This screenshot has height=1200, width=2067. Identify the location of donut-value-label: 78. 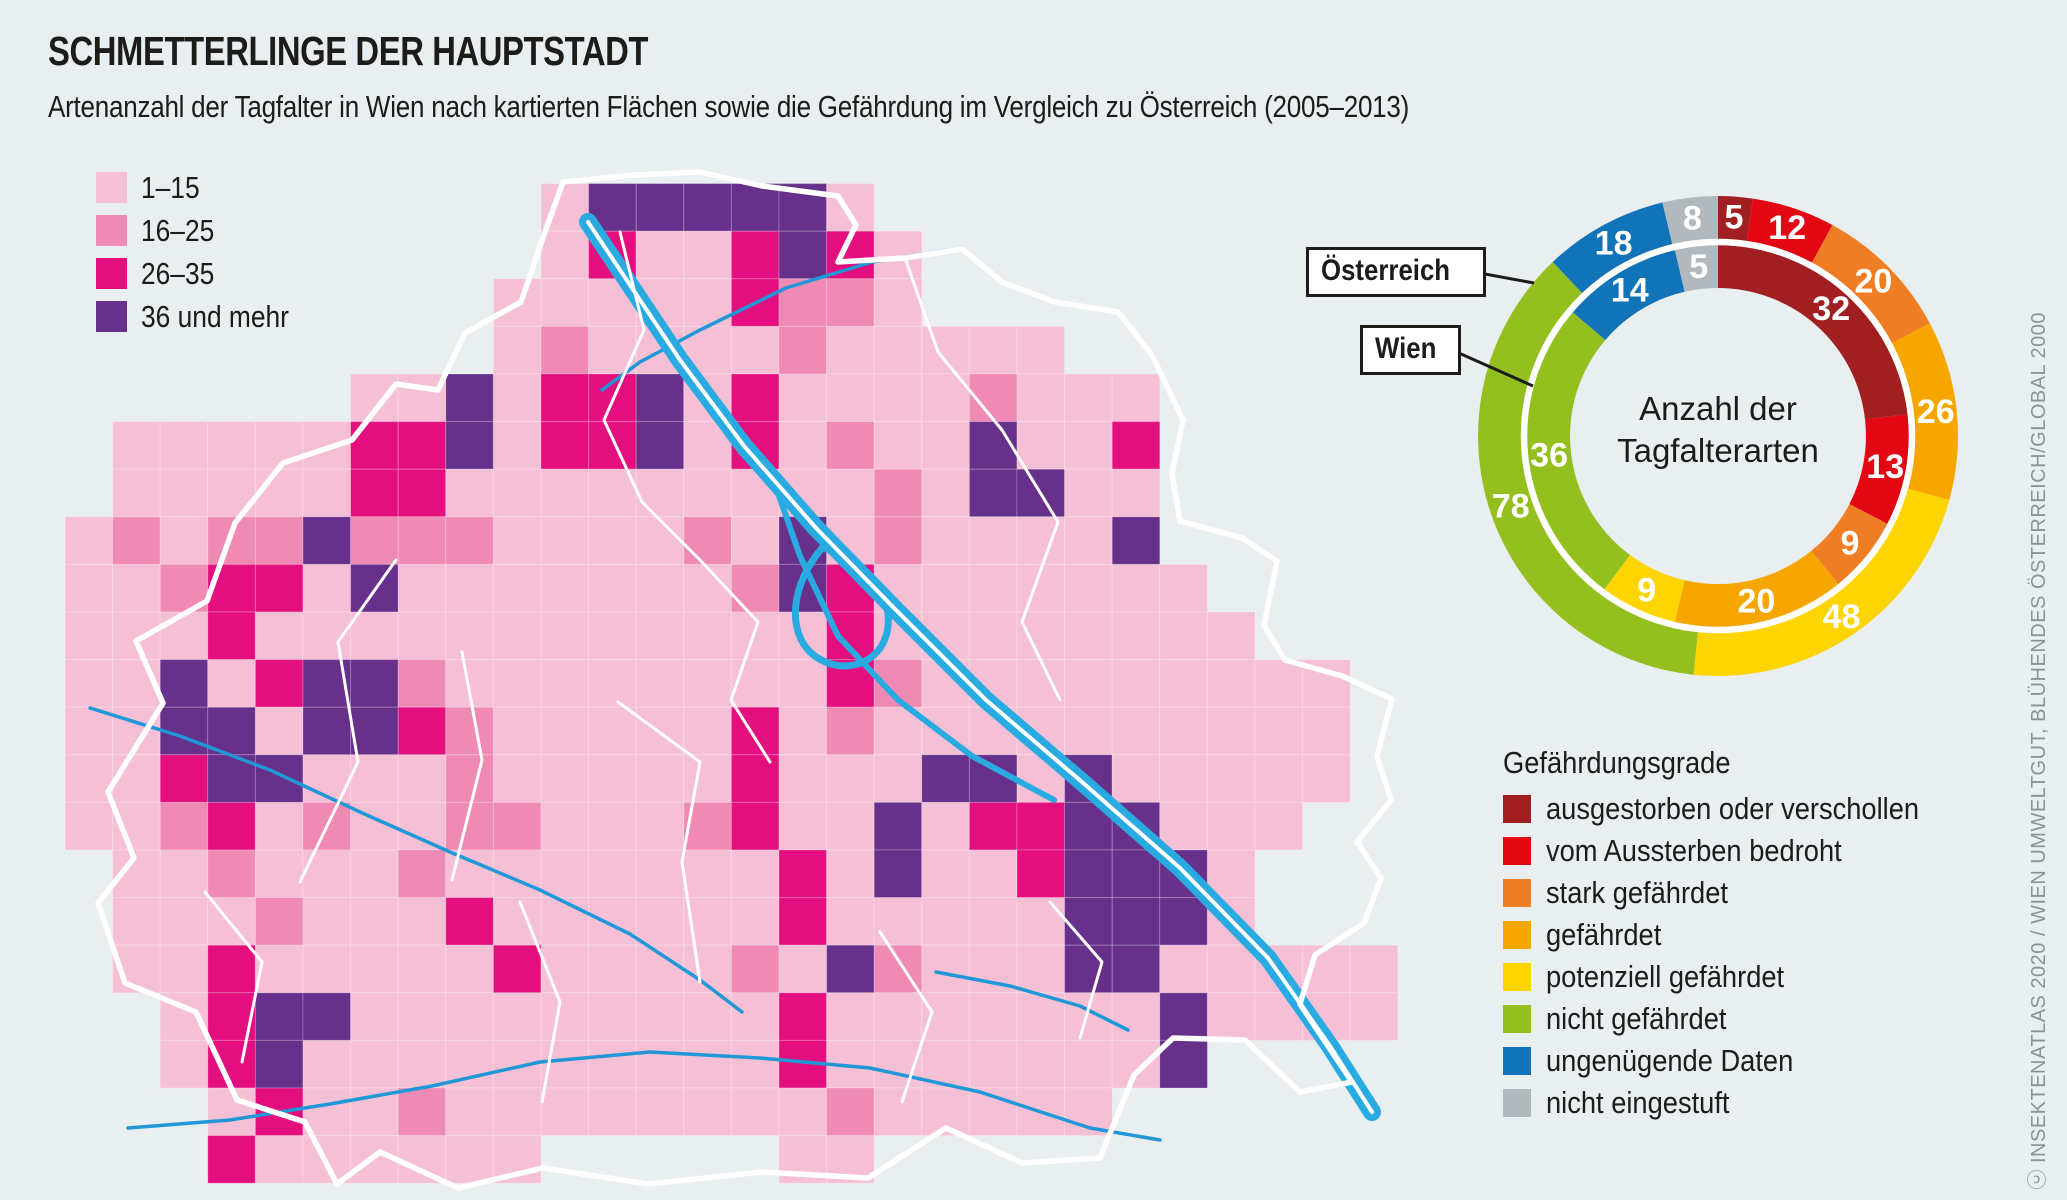
(1511, 507).